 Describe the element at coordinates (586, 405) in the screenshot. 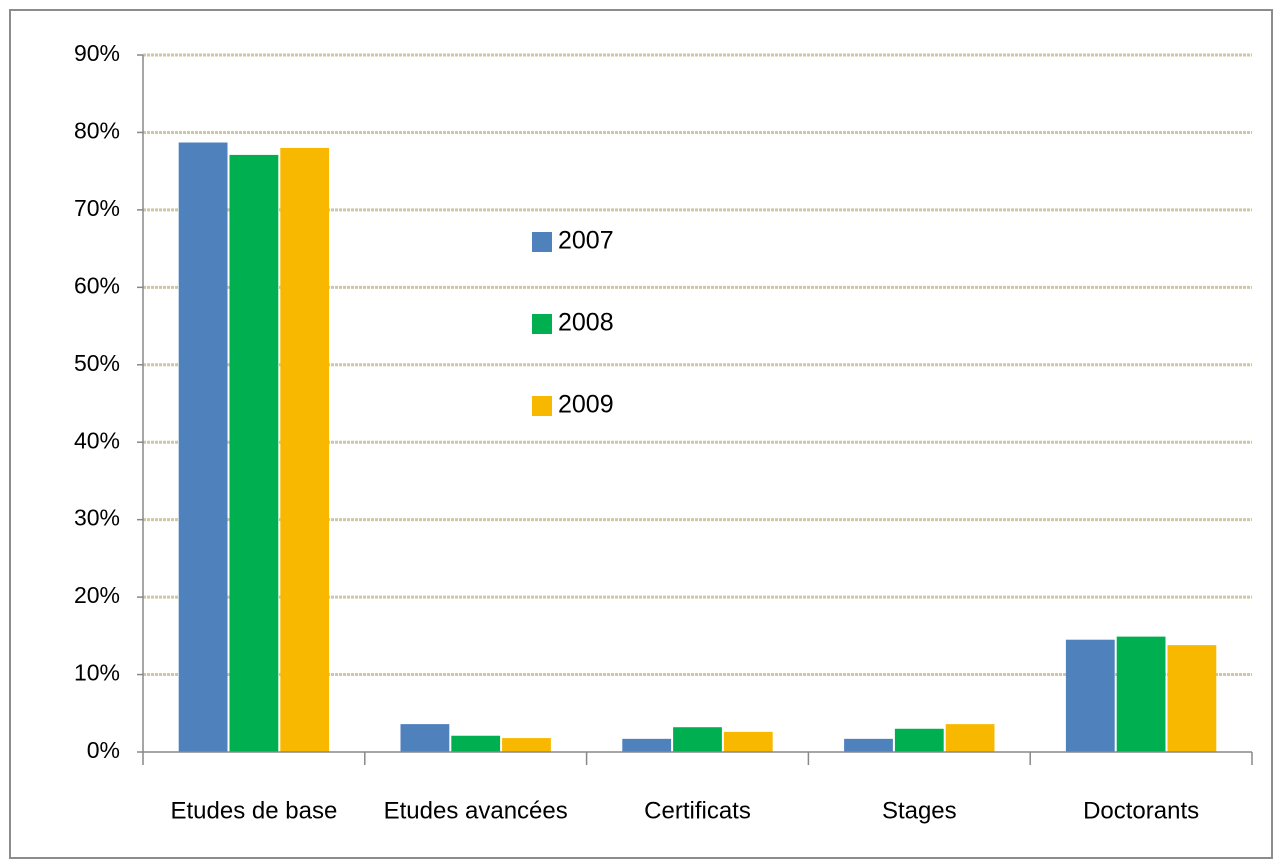

I see `legend-label: 2009` at that location.